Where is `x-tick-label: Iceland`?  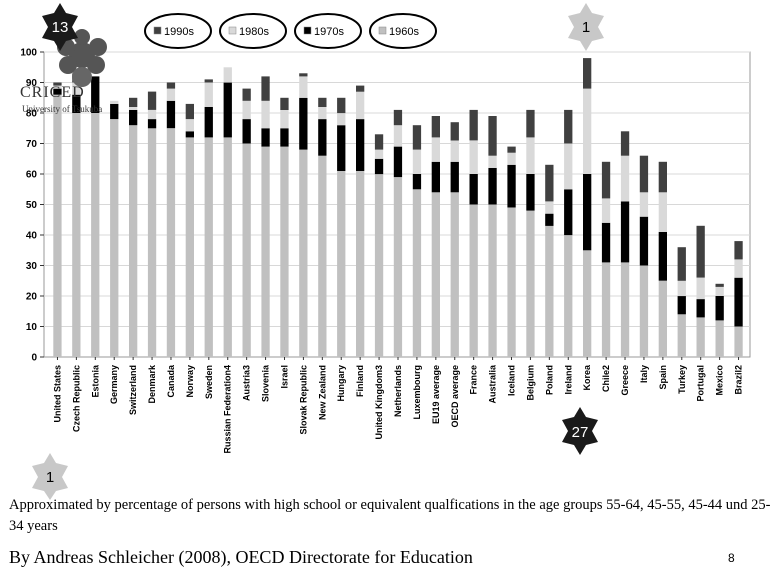 x-tick-label: Iceland is located at coordinates (512, 380).